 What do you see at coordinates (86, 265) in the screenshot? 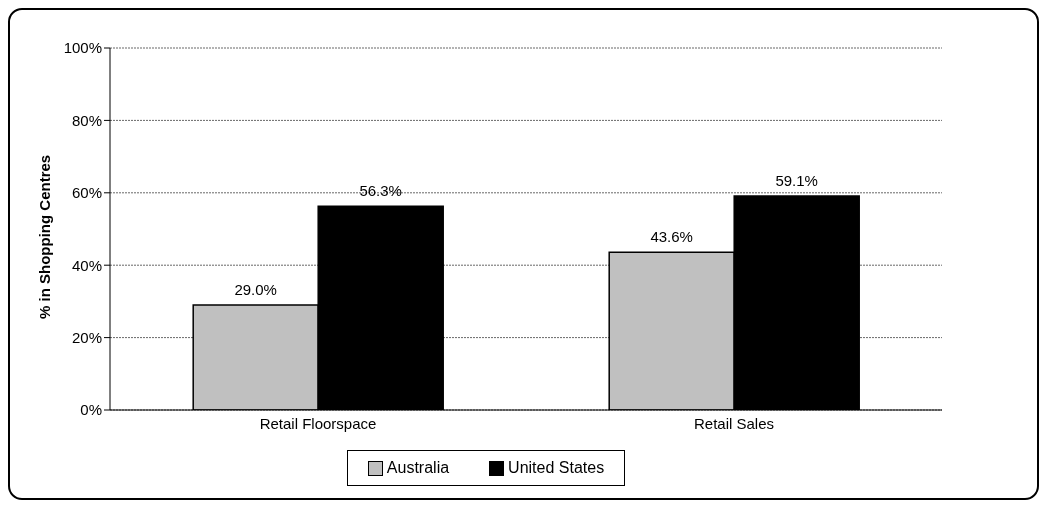
I see `y-tick-label: 40%` at bounding box center [86, 265].